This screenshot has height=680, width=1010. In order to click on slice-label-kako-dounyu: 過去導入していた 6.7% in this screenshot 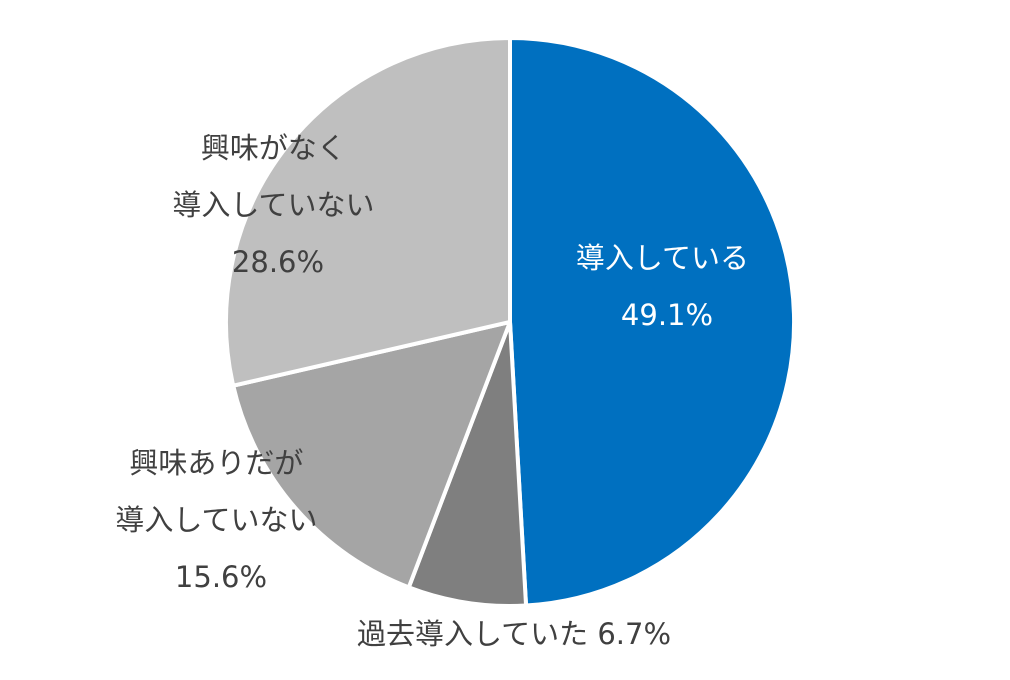, I will do `click(514, 634)`.